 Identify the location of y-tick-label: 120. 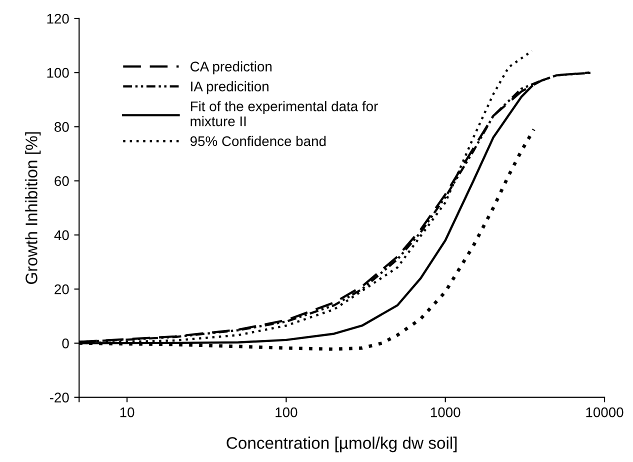
(58, 19).